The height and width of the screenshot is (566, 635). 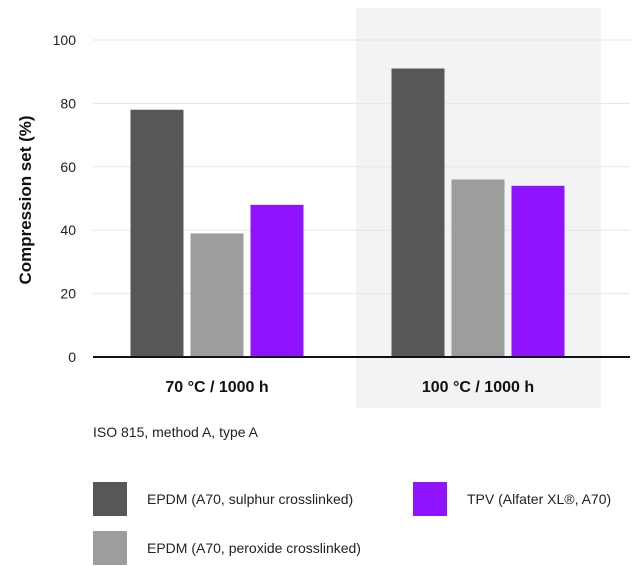 What do you see at coordinates (65, 40) in the screenshot?
I see `y-tick-label: 100` at bounding box center [65, 40].